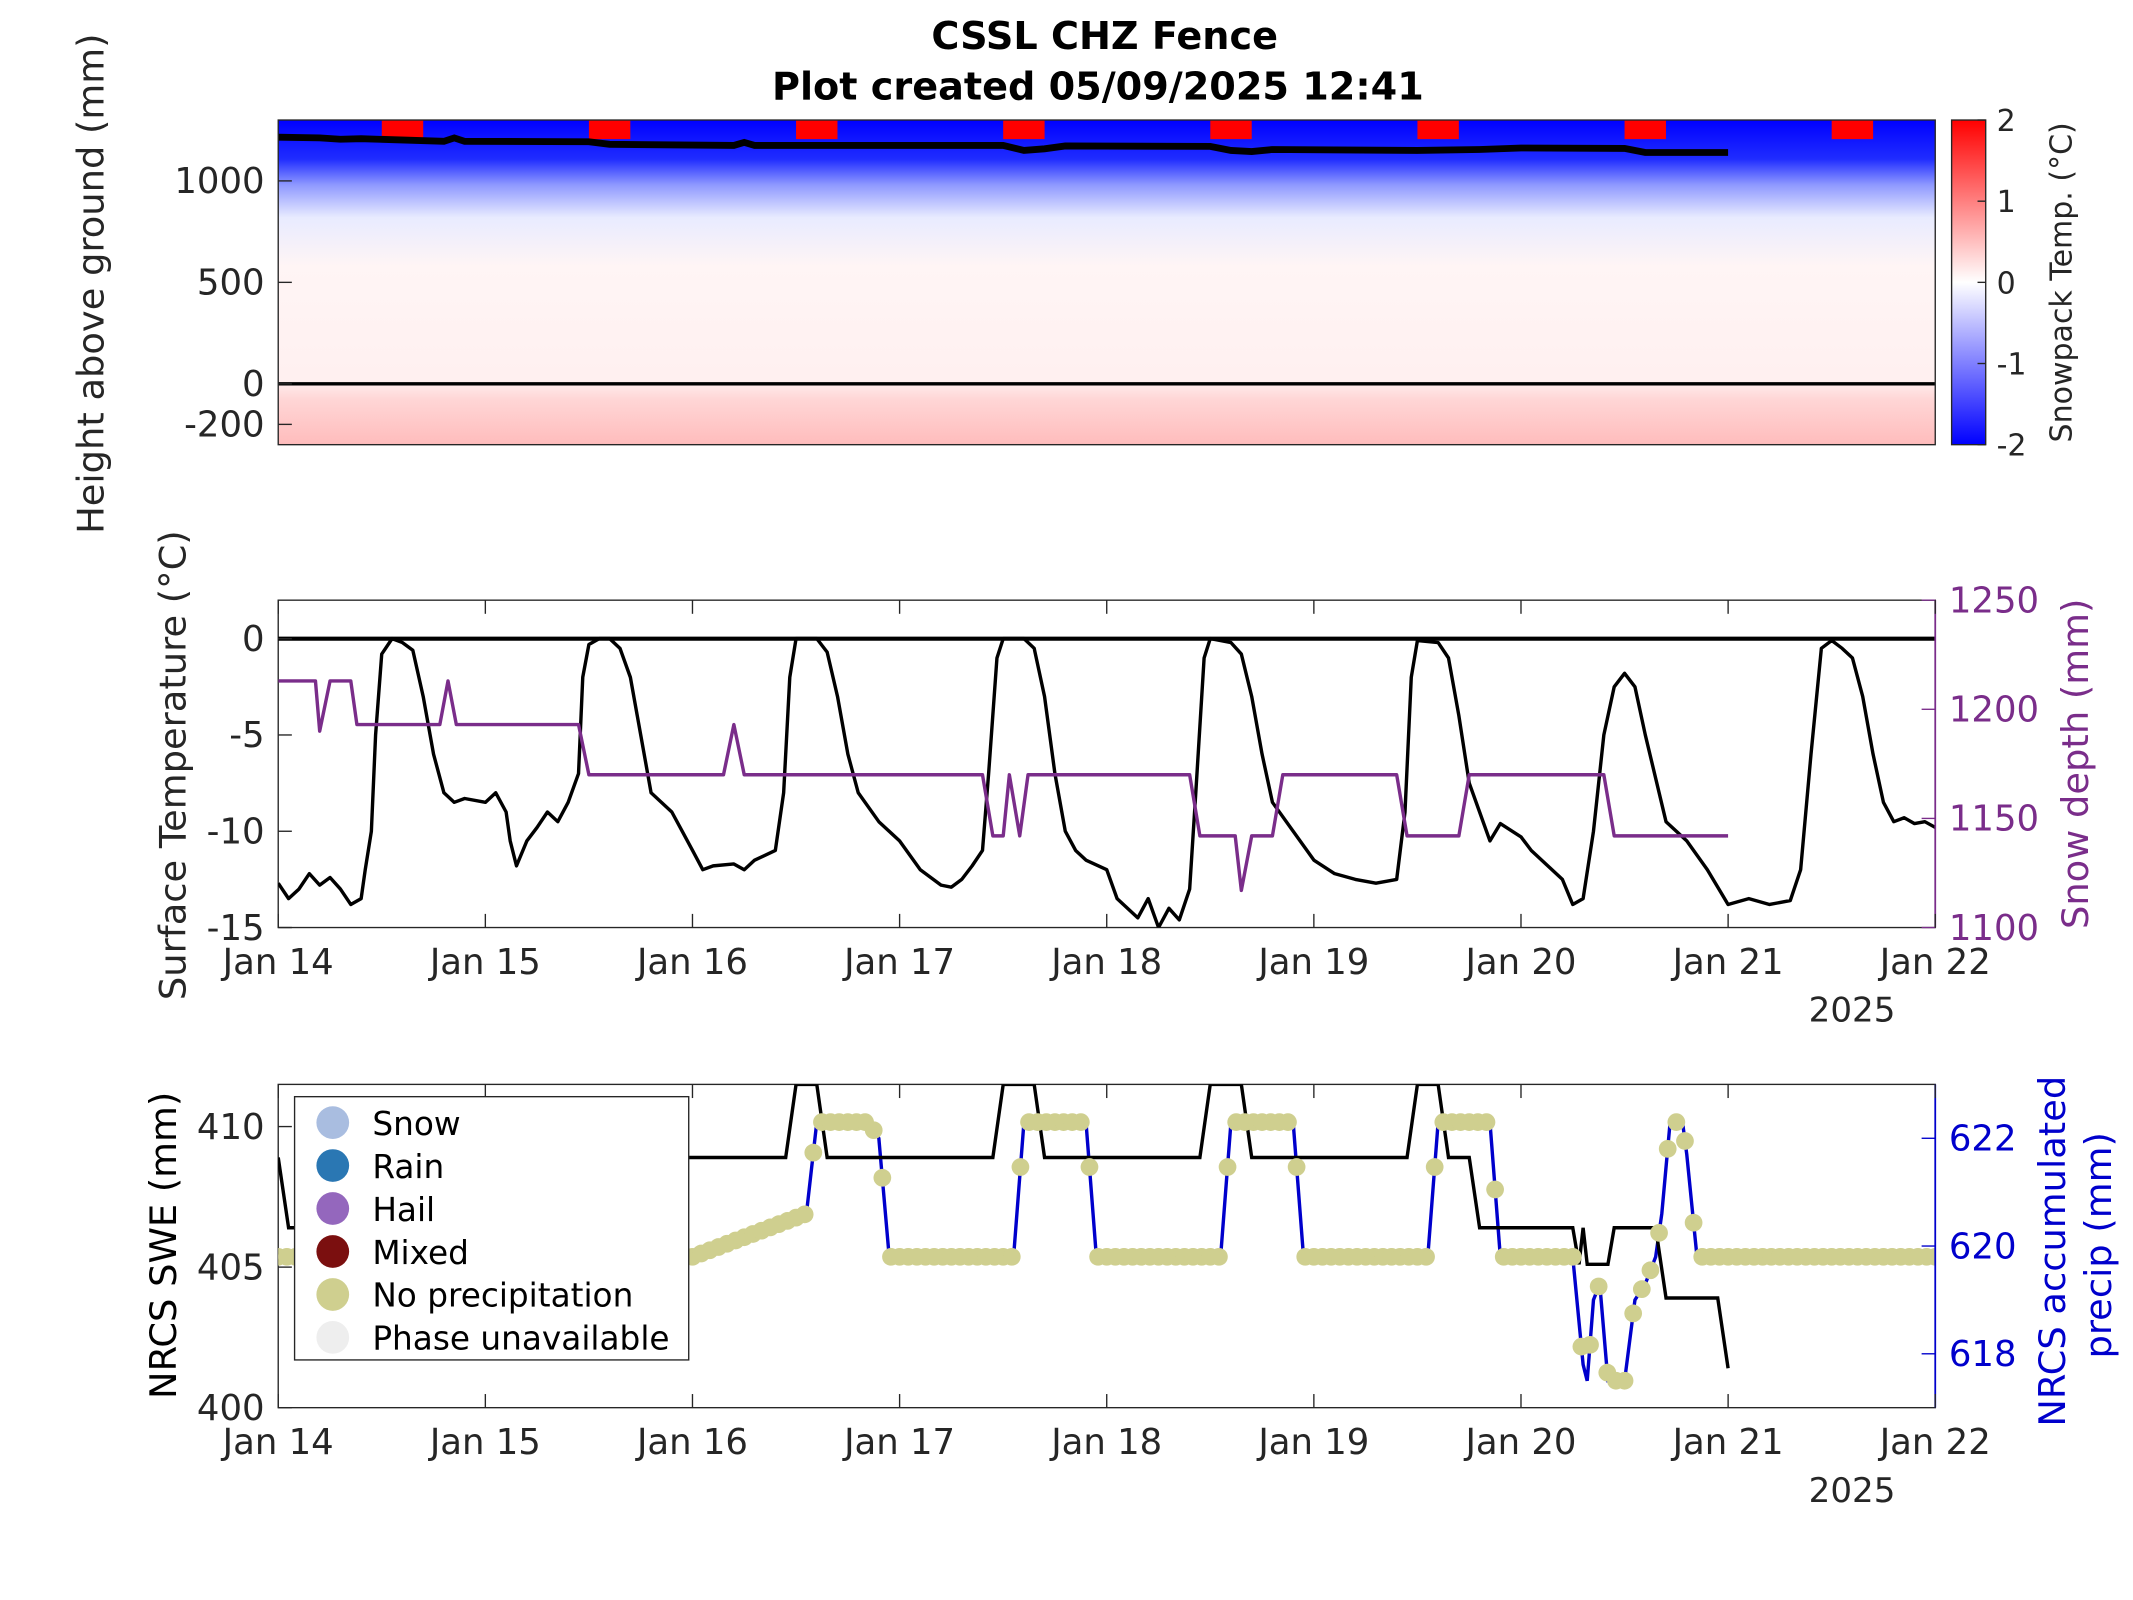  I want to click on temp-ytick-label: 0, so click(253, 639).